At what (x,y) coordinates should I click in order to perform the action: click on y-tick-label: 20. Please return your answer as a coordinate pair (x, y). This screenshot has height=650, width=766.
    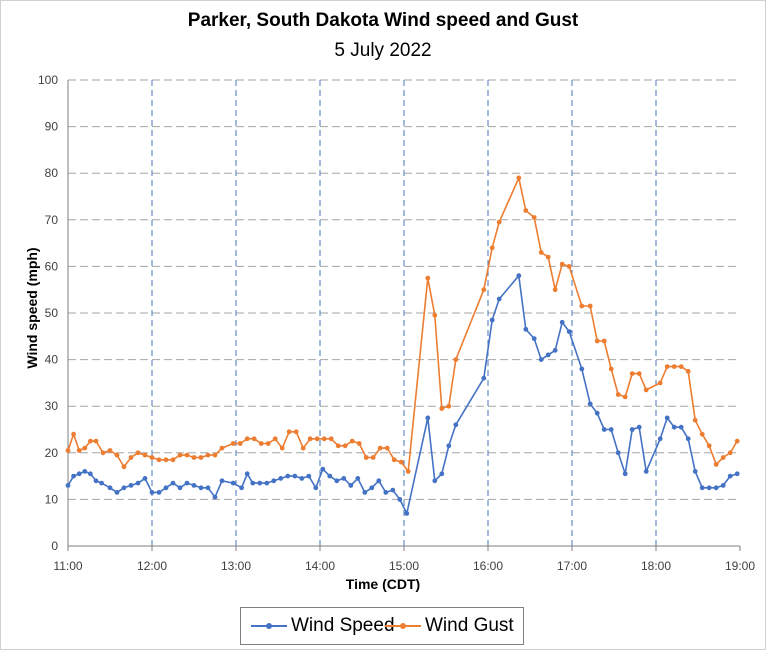
    Looking at the image, I should click on (52, 453).